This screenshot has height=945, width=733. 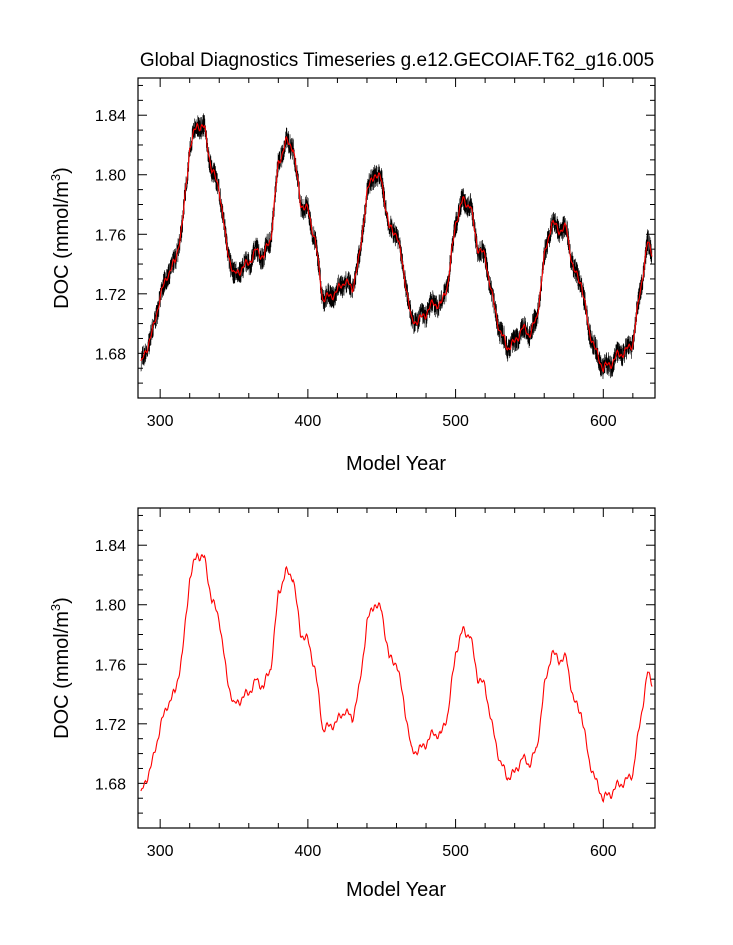 I want to click on top-y-axis-label: DOC (mmol/m3), so click(x=60, y=238).